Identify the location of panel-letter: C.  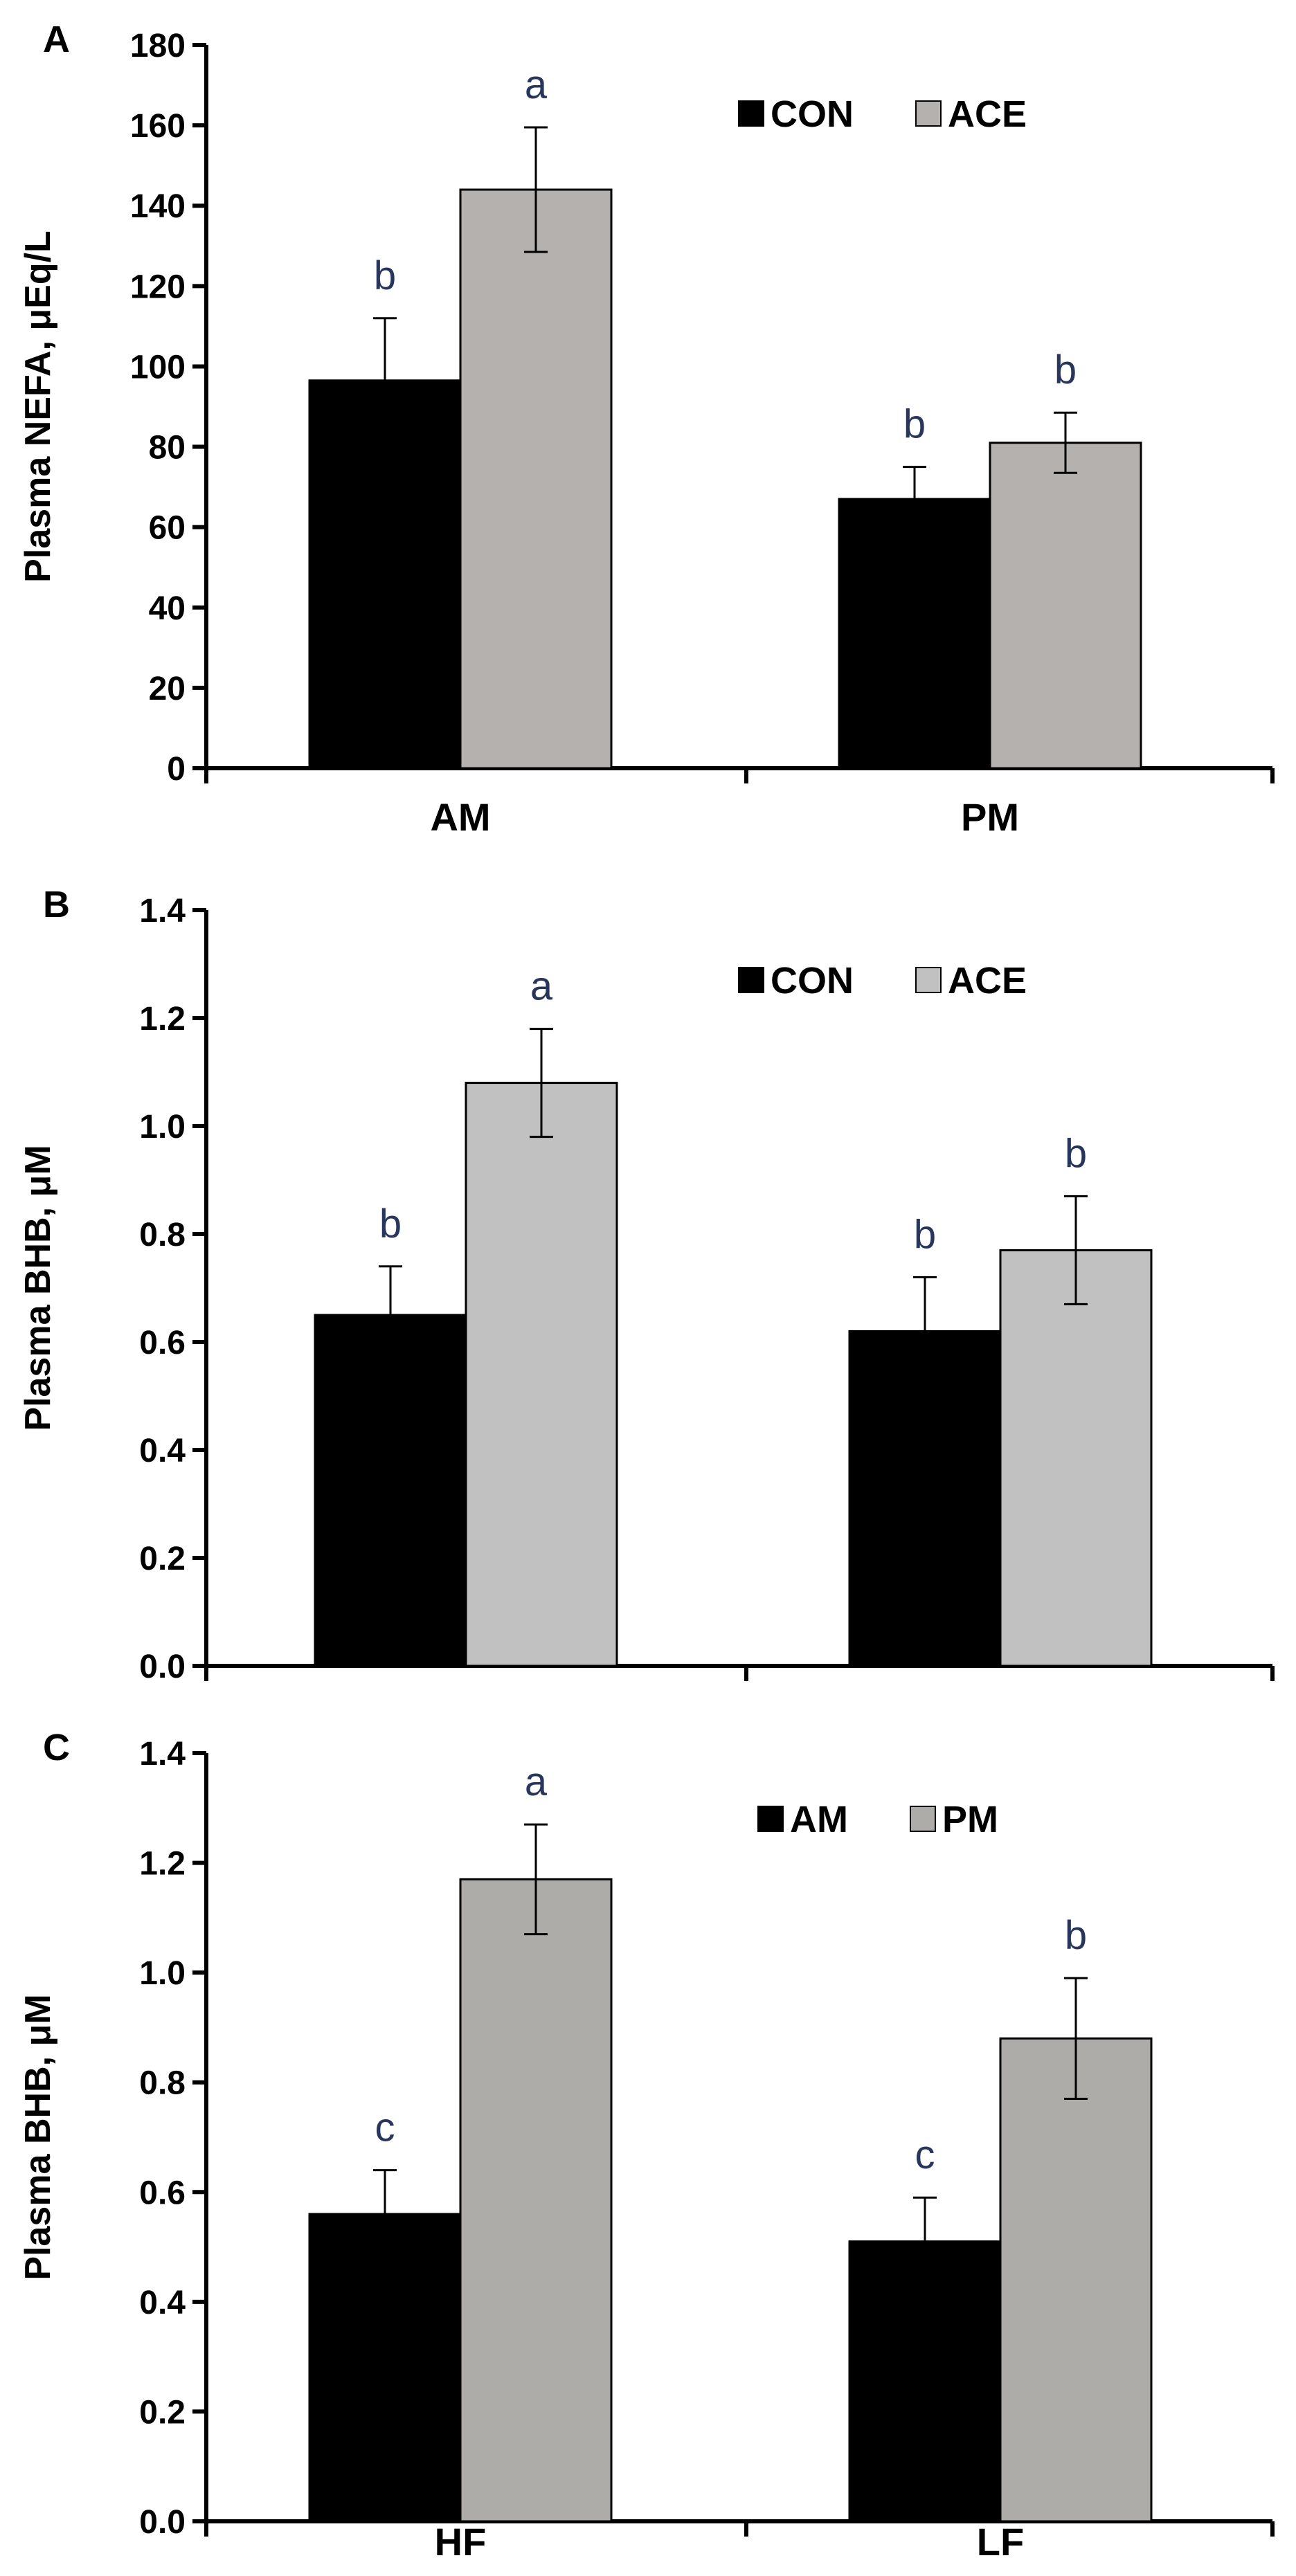
(56, 1747).